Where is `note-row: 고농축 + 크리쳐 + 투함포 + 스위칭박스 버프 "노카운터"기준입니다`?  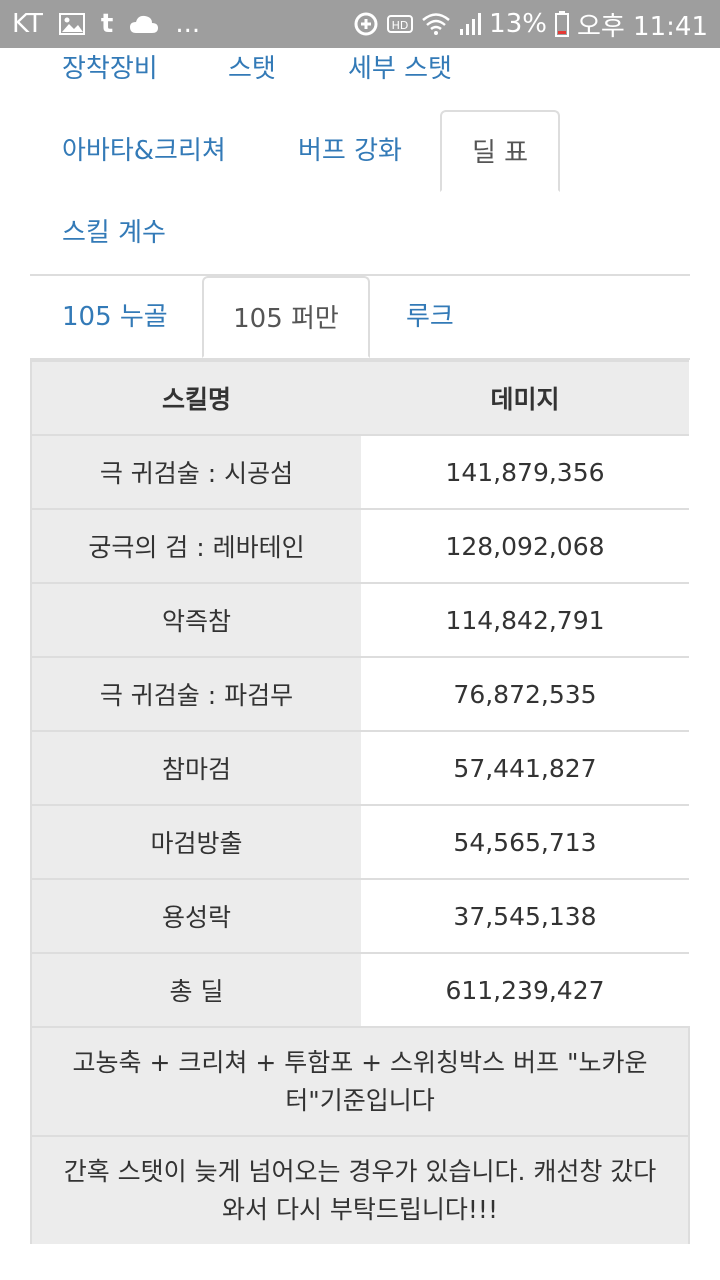 note-row: 고농축 + 크리쳐 + 투함포 + 스위칭박스 버프 "노카운터"기준입니다 is located at coordinates (360, 1081).